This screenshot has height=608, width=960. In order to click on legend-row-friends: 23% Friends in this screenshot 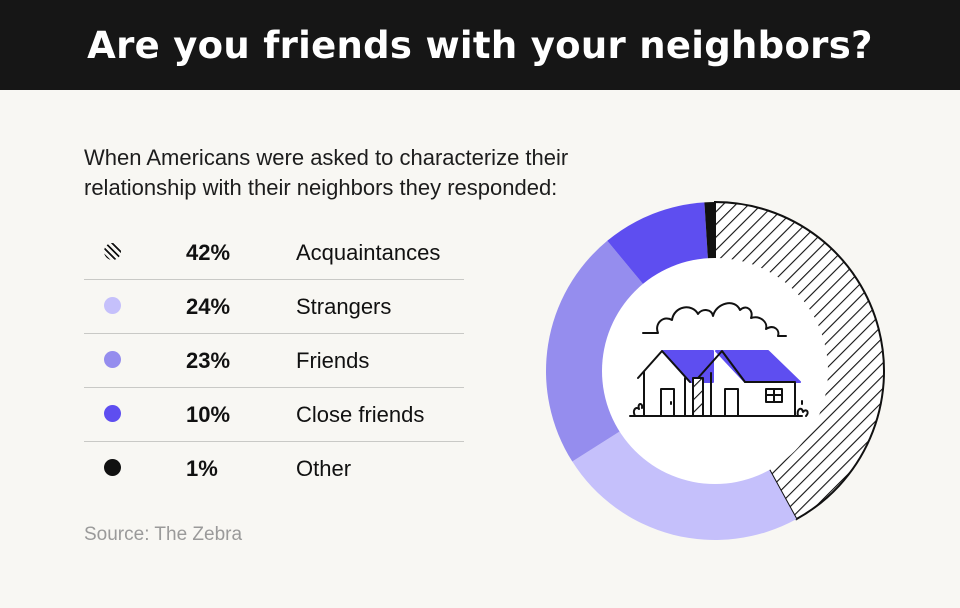, I will do `click(274, 361)`.